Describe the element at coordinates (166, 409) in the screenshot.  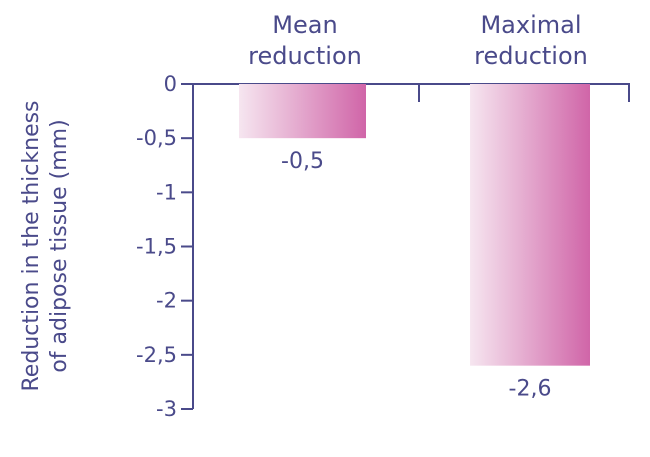
I see `y-tick-label: -3` at that location.